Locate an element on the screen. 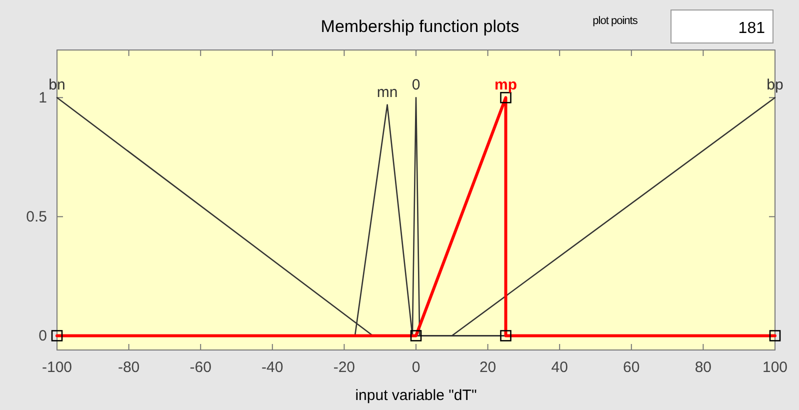 The image size is (799, 410). y-tick-label: 0.5 is located at coordinates (36, 217).